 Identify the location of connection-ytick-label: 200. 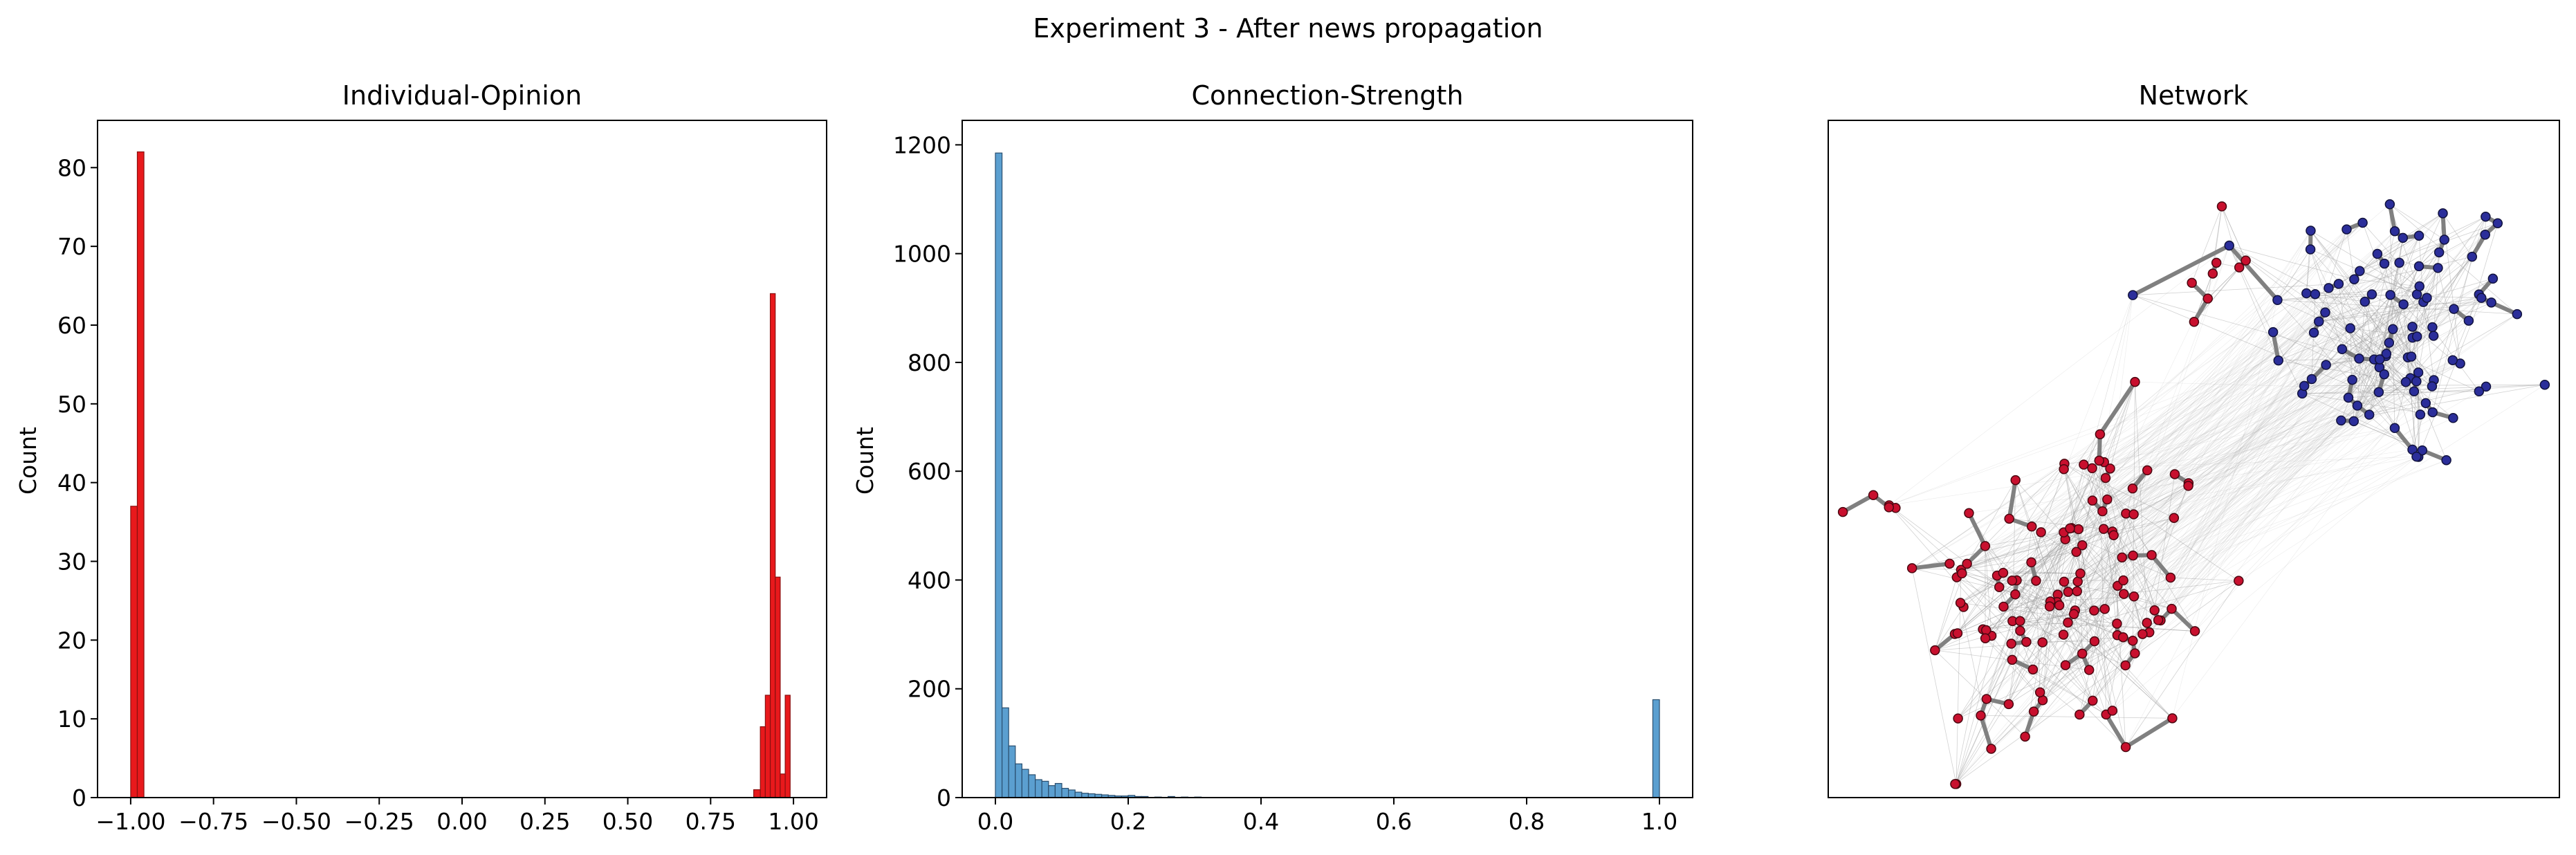
(929, 689).